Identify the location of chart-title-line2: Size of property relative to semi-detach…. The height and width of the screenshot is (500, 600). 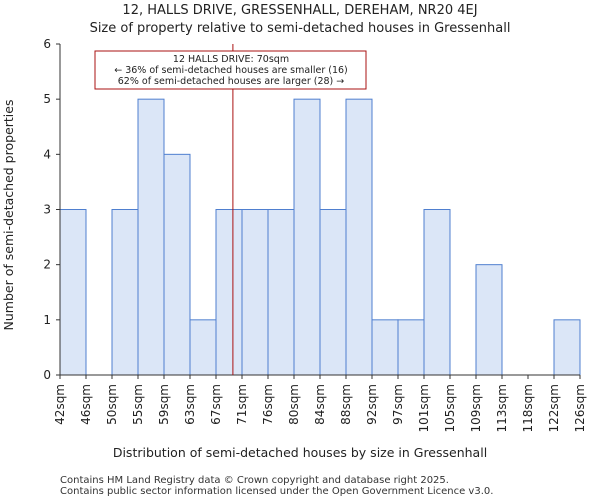
(300, 28).